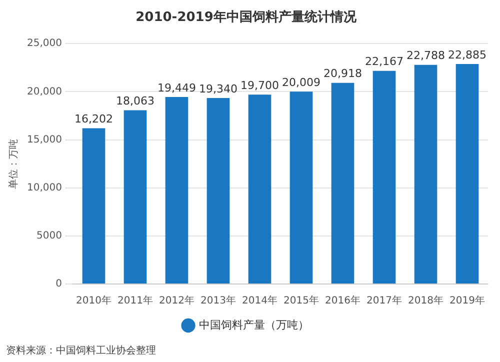  I want to click on y-tick-label: 5000, so click(49, 236).